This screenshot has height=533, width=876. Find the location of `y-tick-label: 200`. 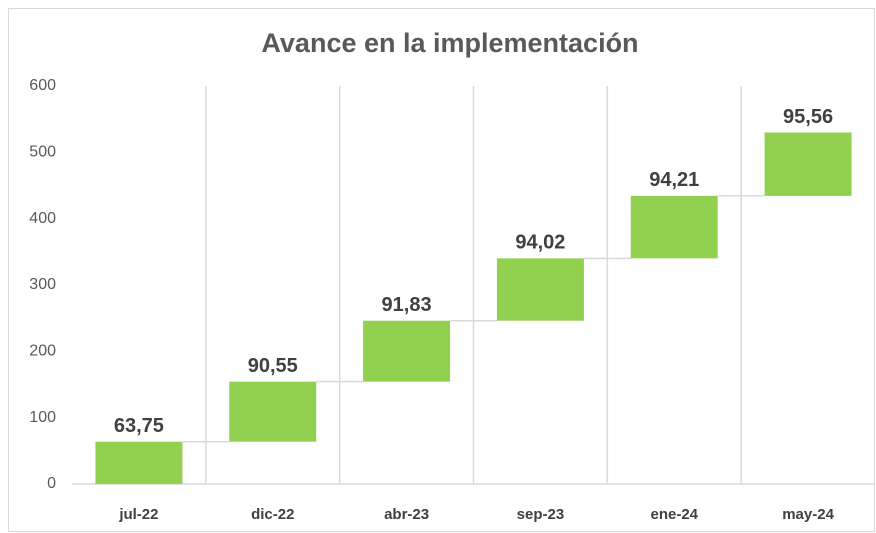

y-tick-label: 200 is located at coordinates (42, 351).